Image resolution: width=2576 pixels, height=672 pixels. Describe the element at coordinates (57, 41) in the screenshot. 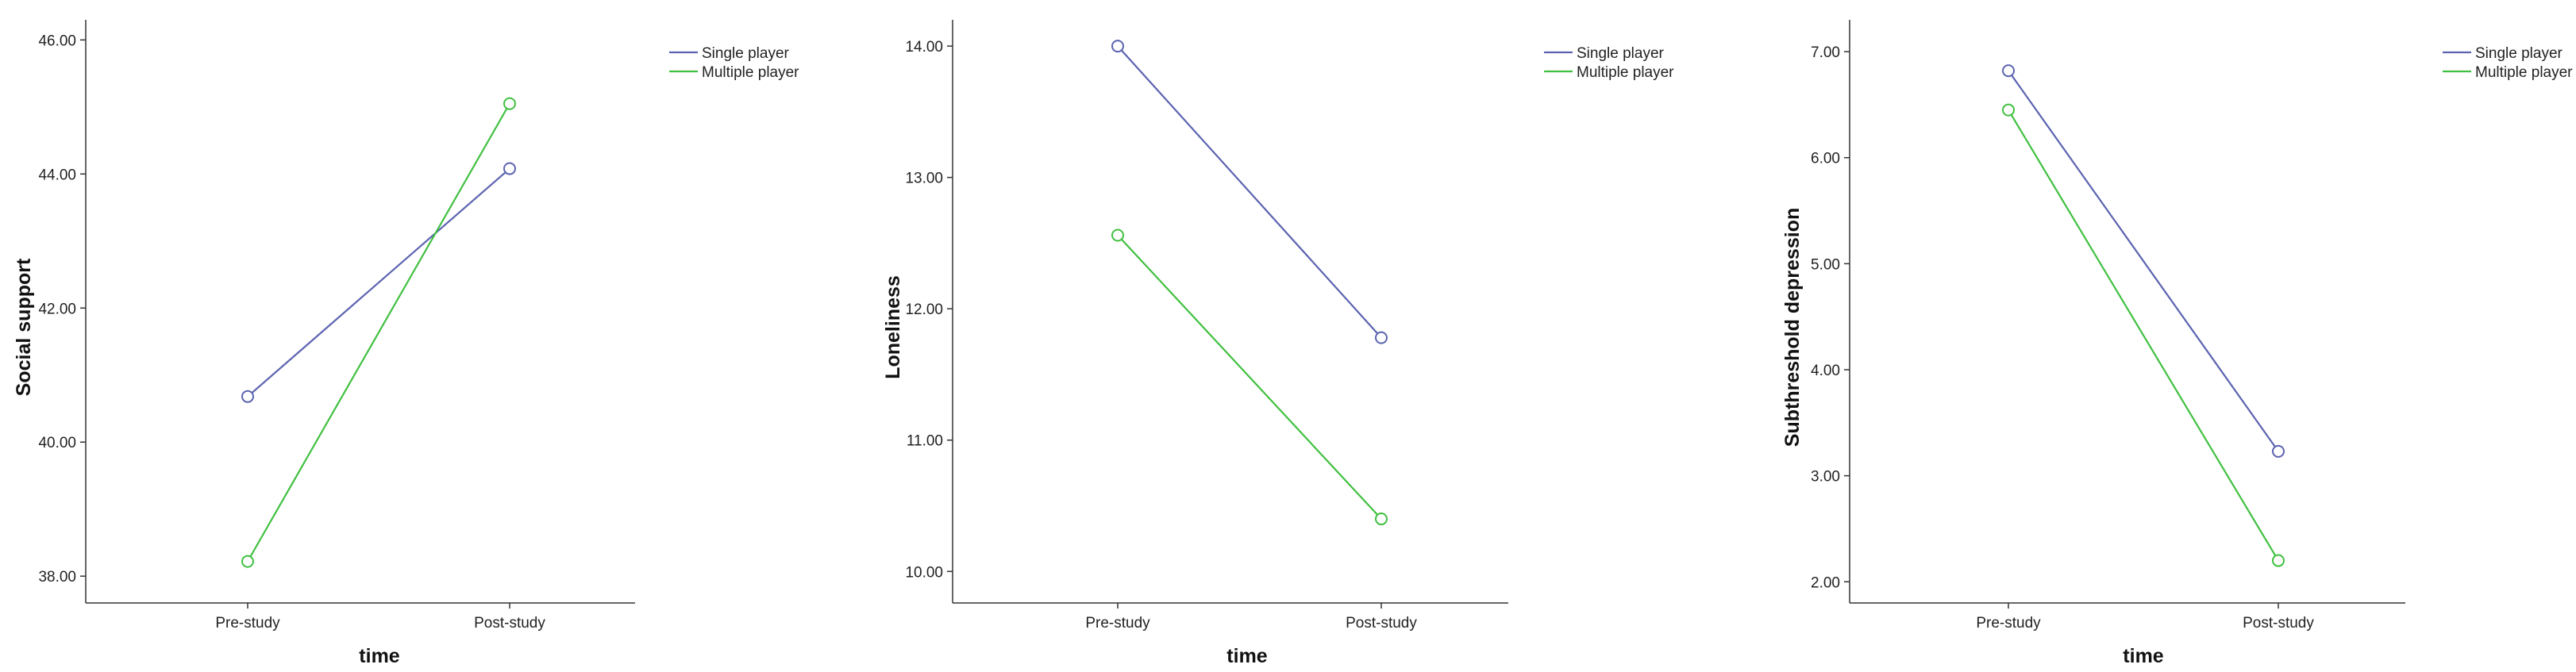

I see `y-tick-label: 46.00` at that location.